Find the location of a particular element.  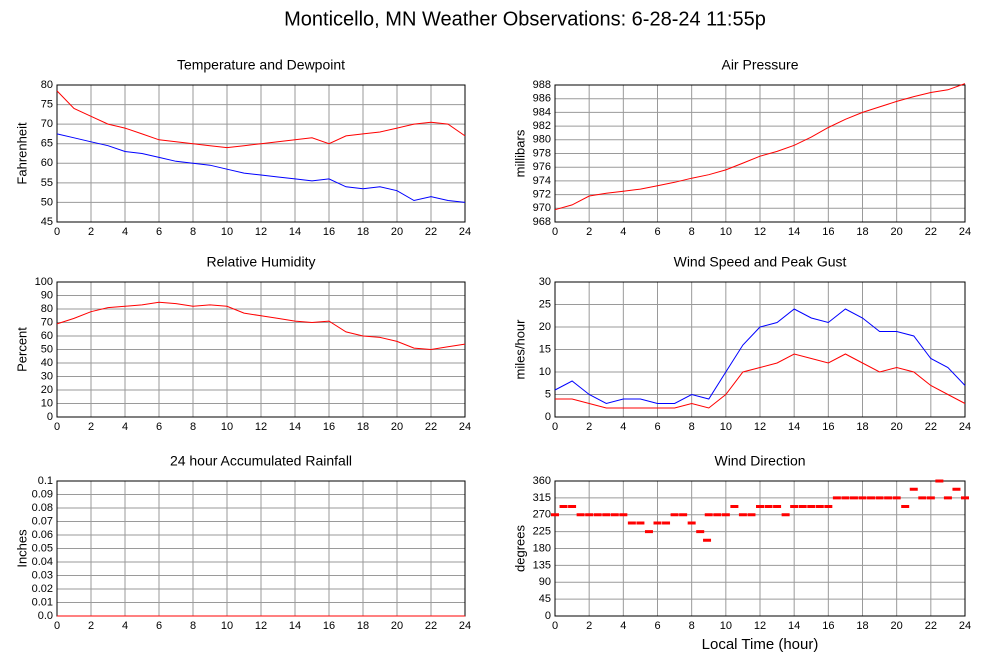

panel-title: Wind Direction is located at coordinates (759, 461).